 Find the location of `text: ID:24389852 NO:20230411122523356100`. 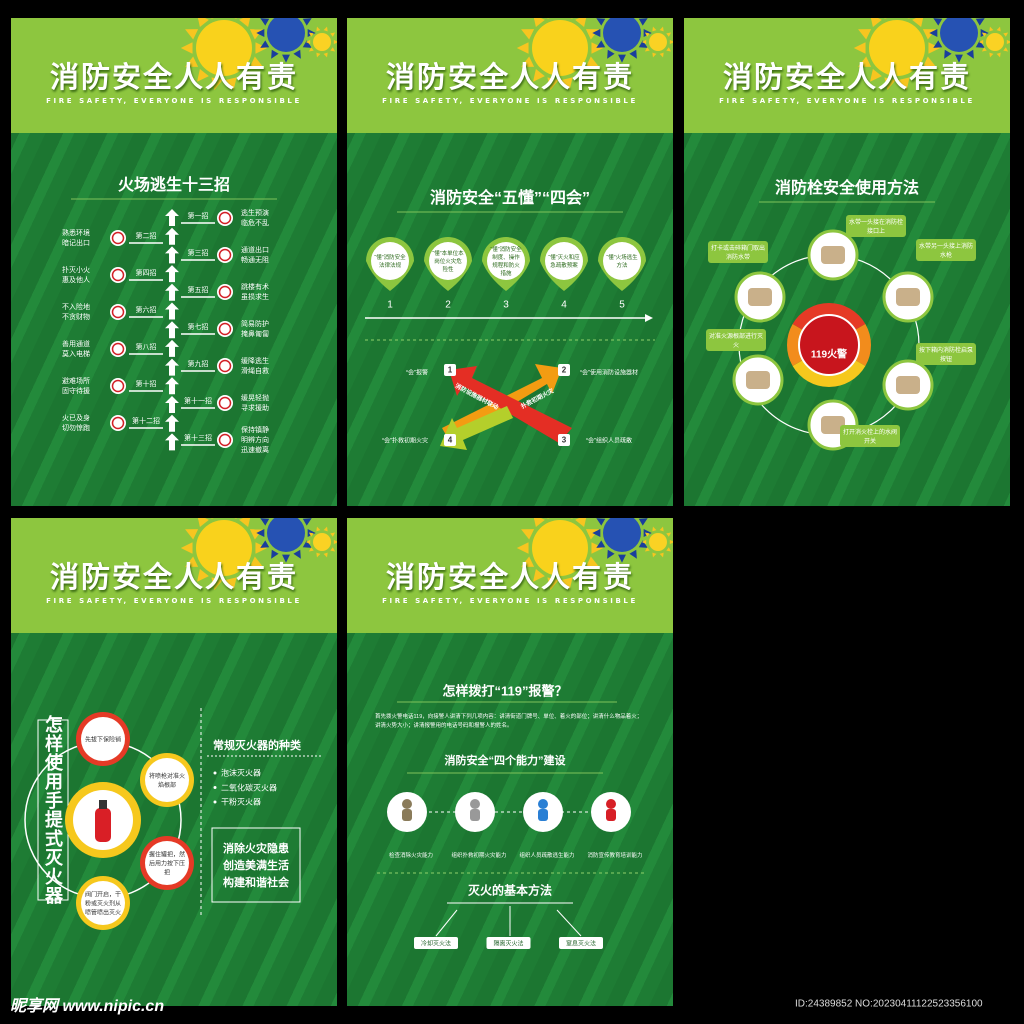

text: ID:24389852 NO:20230411122523356100 is located at coordinates (889, 1004).